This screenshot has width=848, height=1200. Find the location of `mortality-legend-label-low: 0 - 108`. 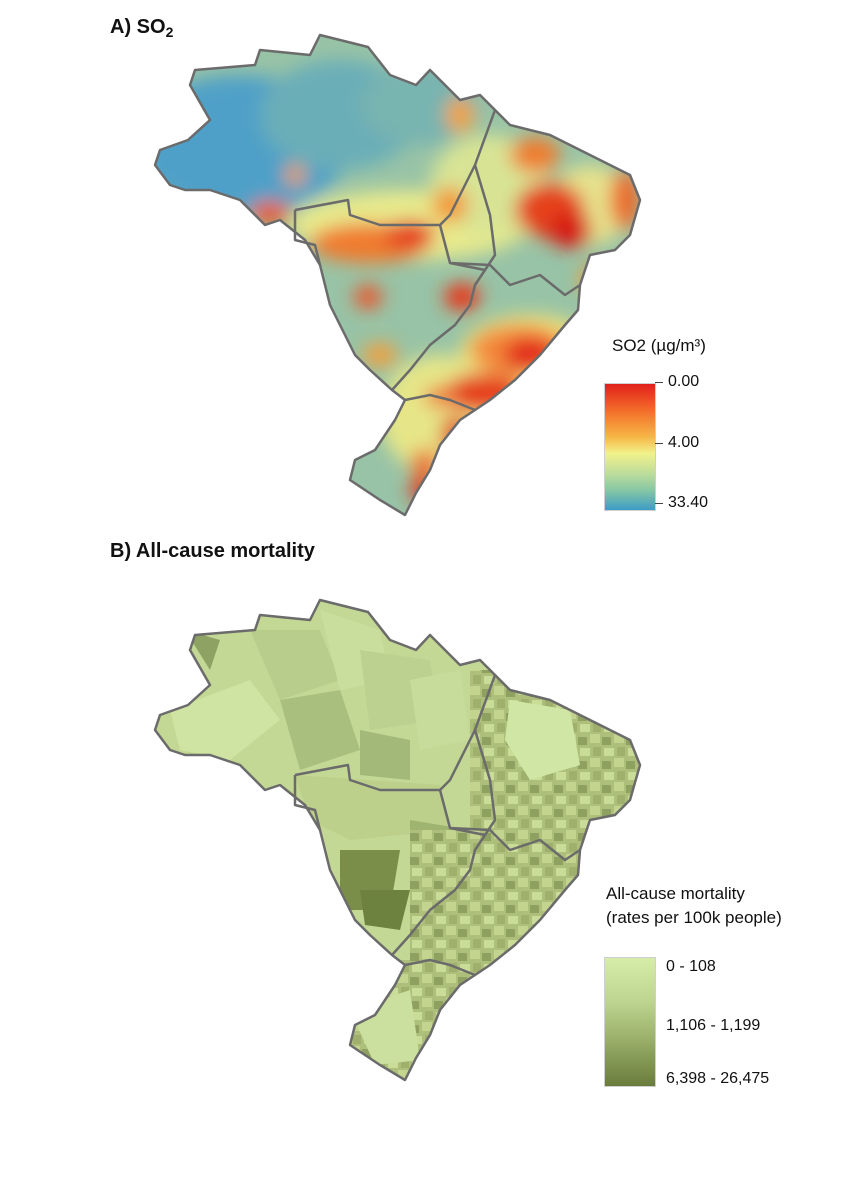

mortality-legend-label-low: 0 - 108 is located at coordinates (691, 966).